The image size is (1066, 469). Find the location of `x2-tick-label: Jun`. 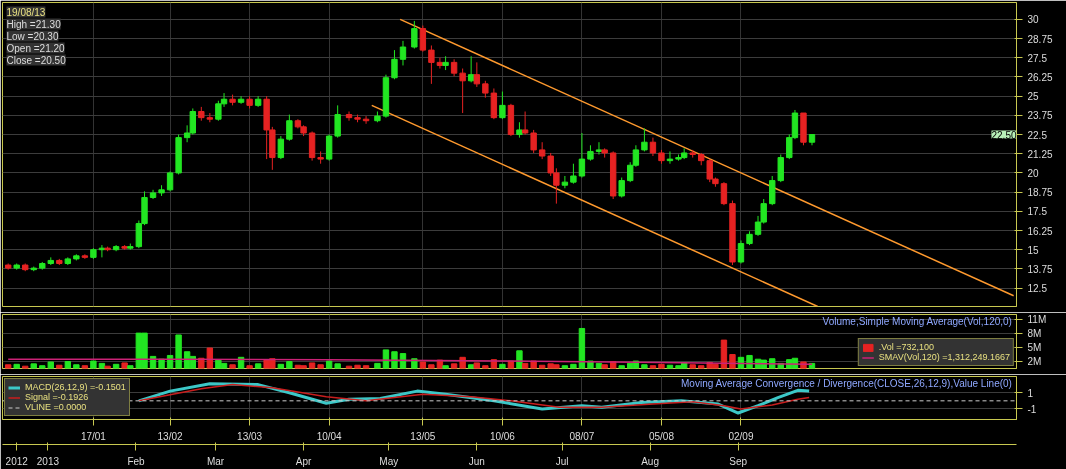

x2-tick-label: Jun is located at coordinates (476, 461).